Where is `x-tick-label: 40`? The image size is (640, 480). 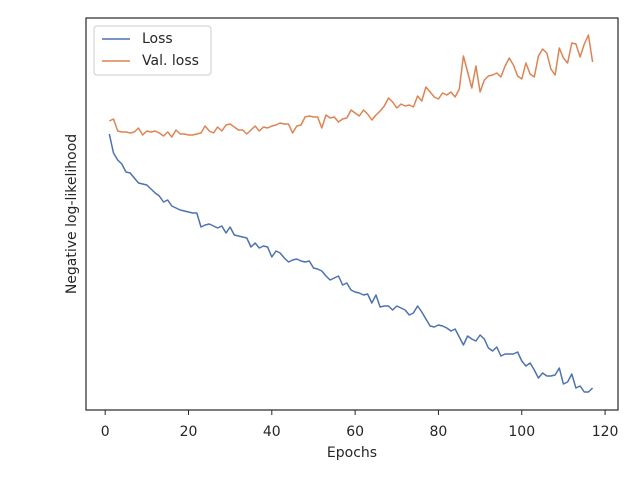
x-tick-label: 40 is located at coordinates (272, 432).